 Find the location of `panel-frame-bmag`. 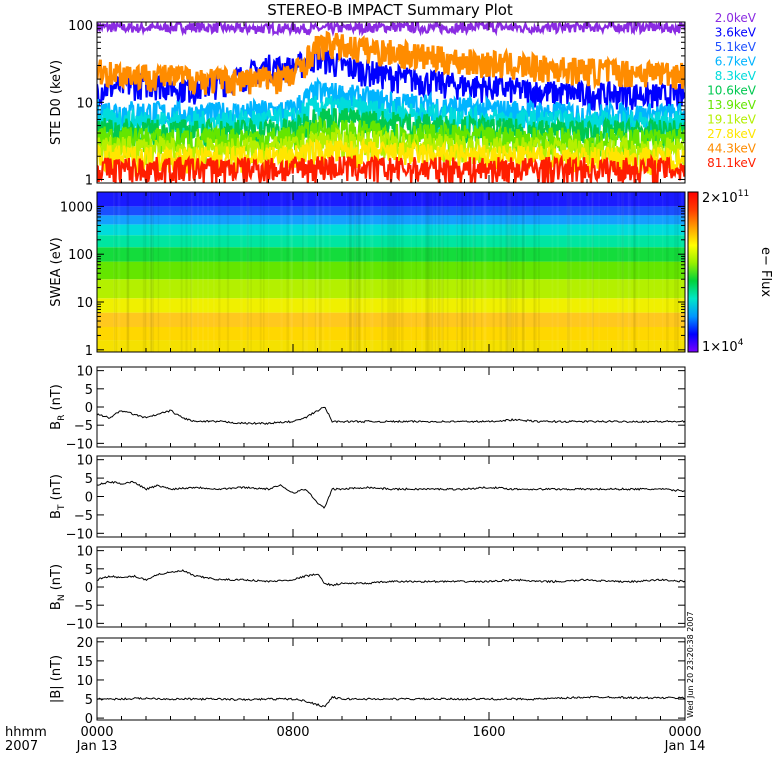

panel-frame-bmag is located at coordinates (391, 679).